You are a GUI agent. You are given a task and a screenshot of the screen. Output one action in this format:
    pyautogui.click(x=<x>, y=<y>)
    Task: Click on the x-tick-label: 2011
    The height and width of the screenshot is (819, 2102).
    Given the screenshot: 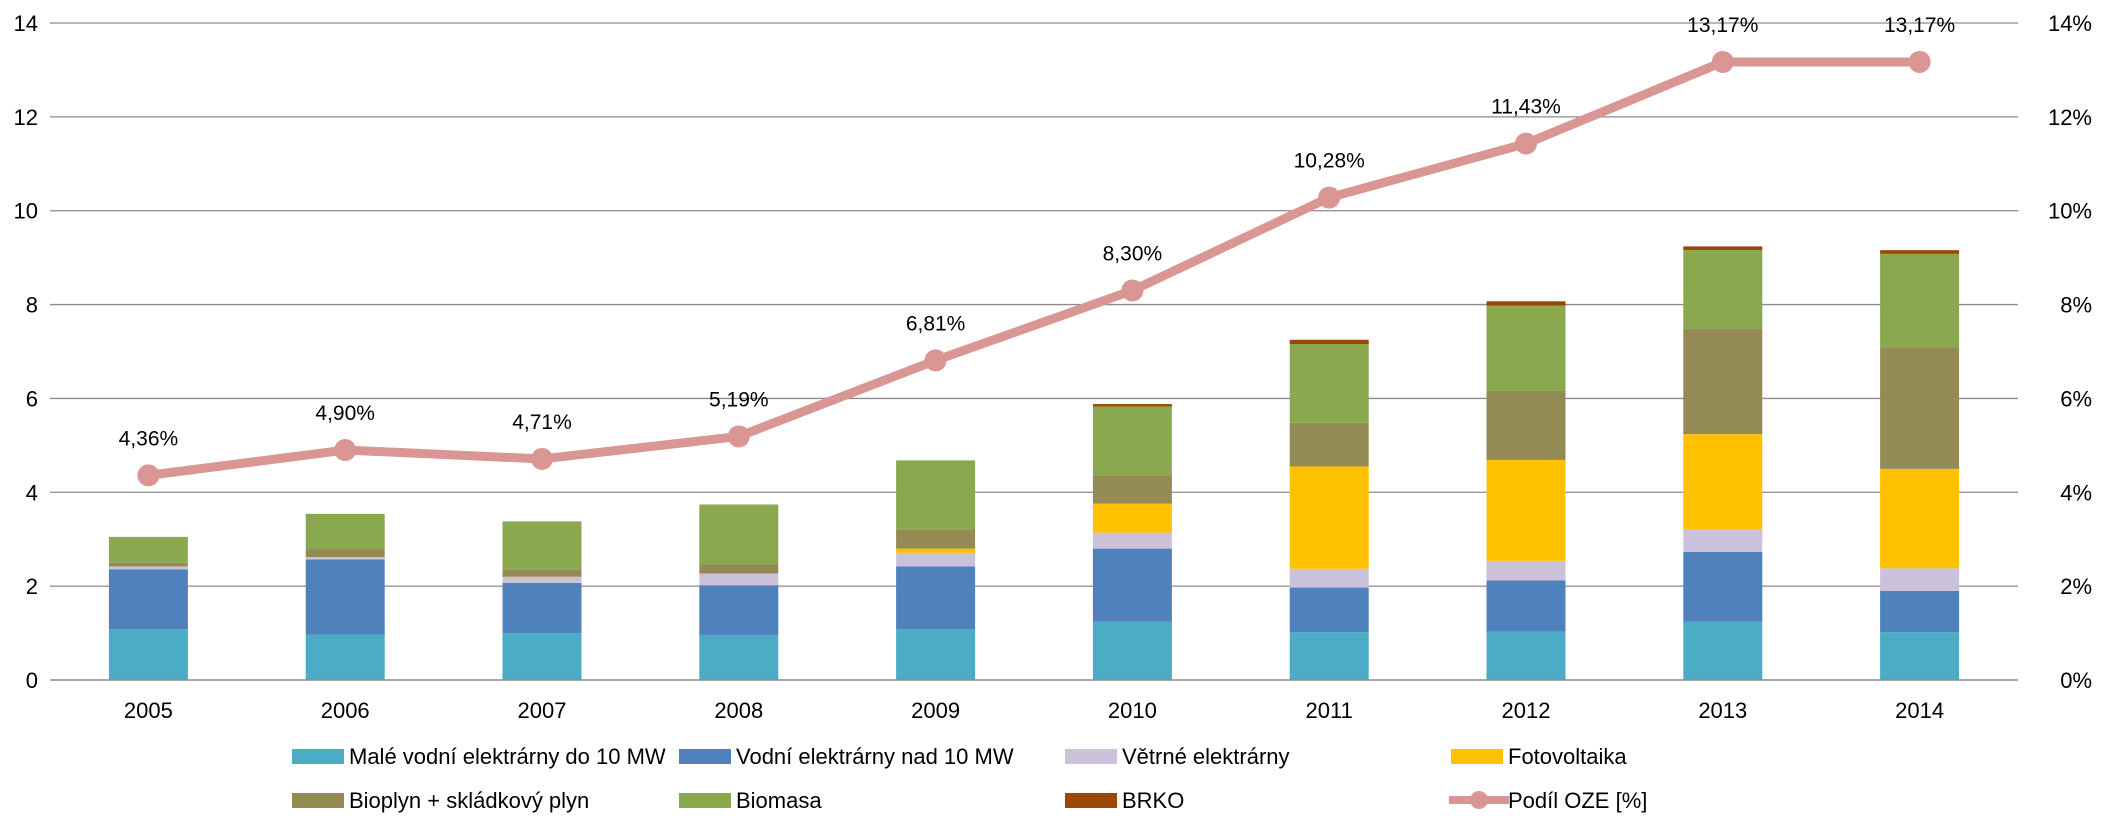 What is the action you would take?
    pyautogui.click(x=1329, y=710)
    